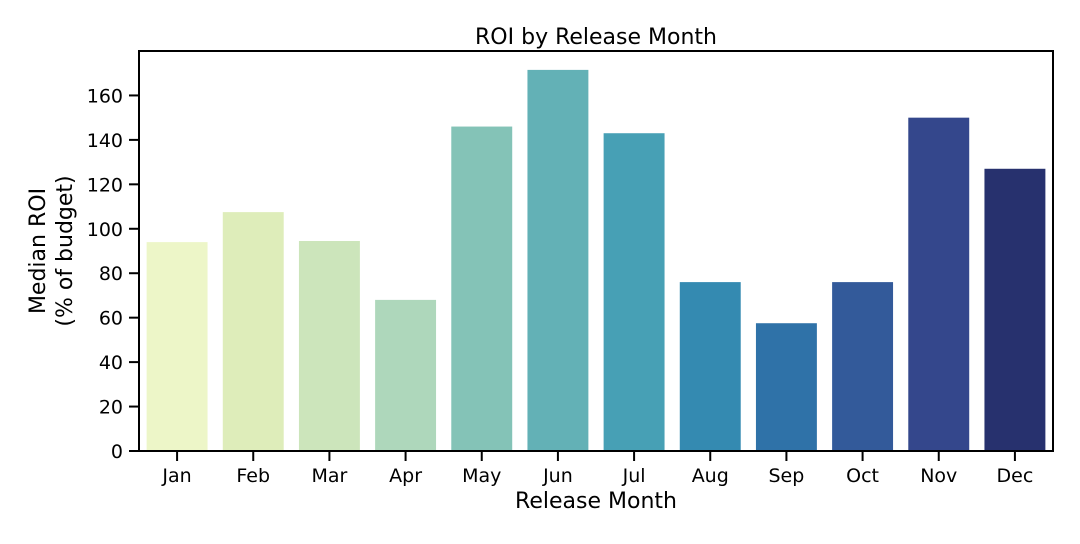  I want to click on chart-title: ROI by Release Month, so click(596, 37).